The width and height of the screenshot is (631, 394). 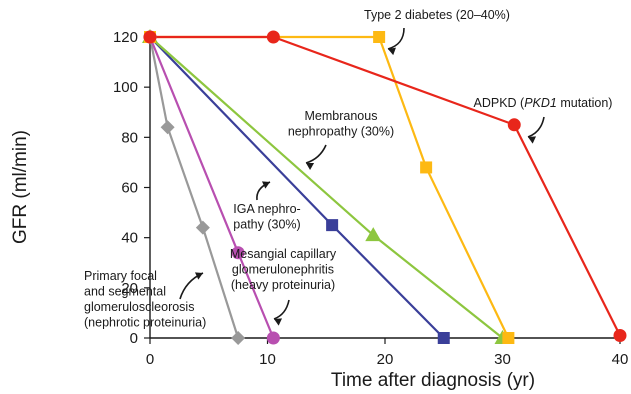 What do you see at coordinates (125, 37) in the screenshot?
I see `y-tick-label: 120` at bounding box center [125, 37].